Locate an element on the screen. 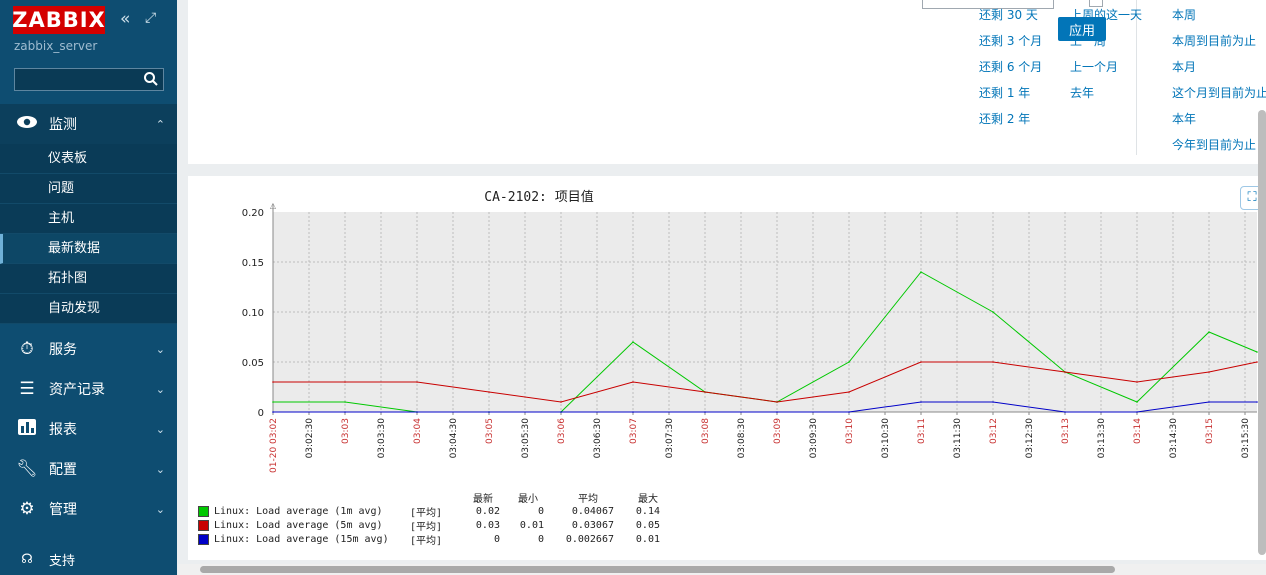  x-tick-label: 03:15:30 is located at coordinates (1246, 438).